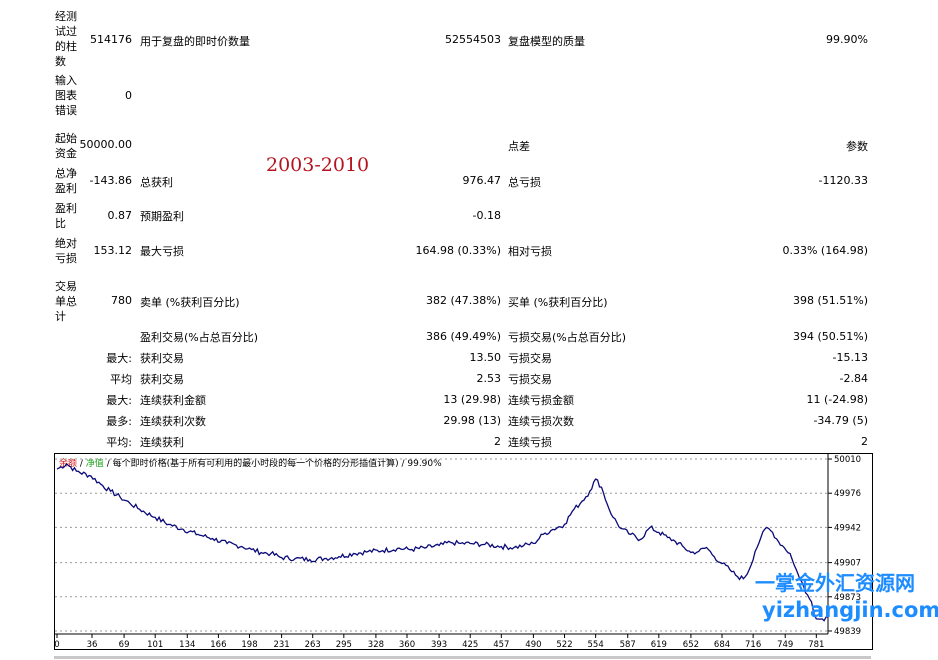  I want to click on x-tick-label: 425, so click(470, 644).